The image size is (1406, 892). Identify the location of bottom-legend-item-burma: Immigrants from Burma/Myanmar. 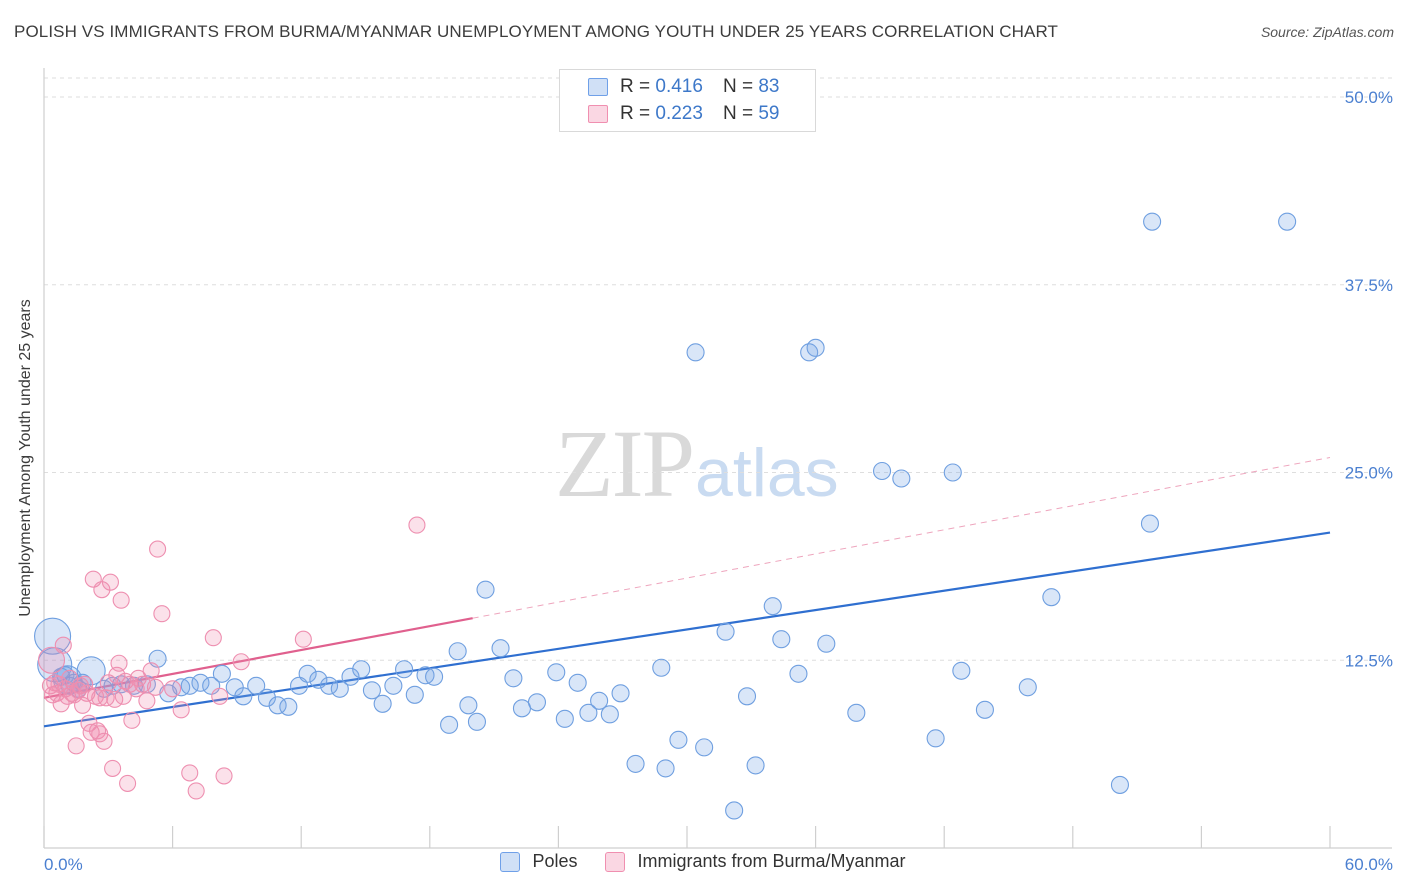
(755, 861).